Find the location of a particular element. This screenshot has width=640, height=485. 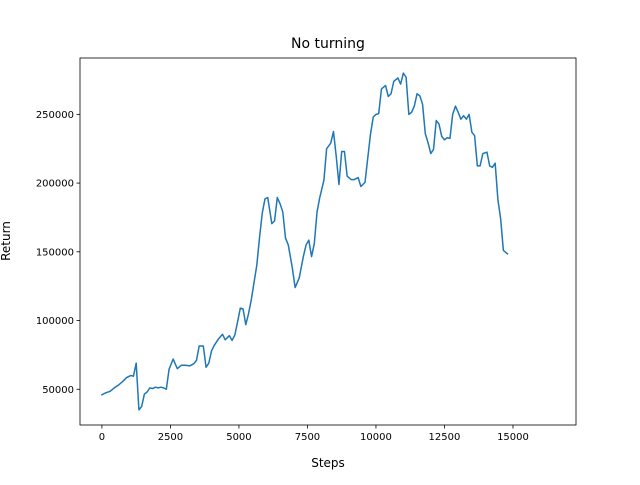

y-tick-label: 100000 is located at coordinates (55, 321).